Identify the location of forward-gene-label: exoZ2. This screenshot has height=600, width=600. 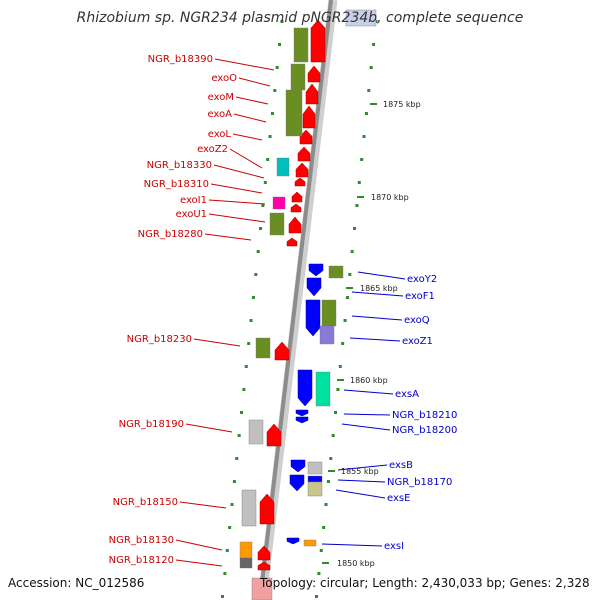
(212, 149).